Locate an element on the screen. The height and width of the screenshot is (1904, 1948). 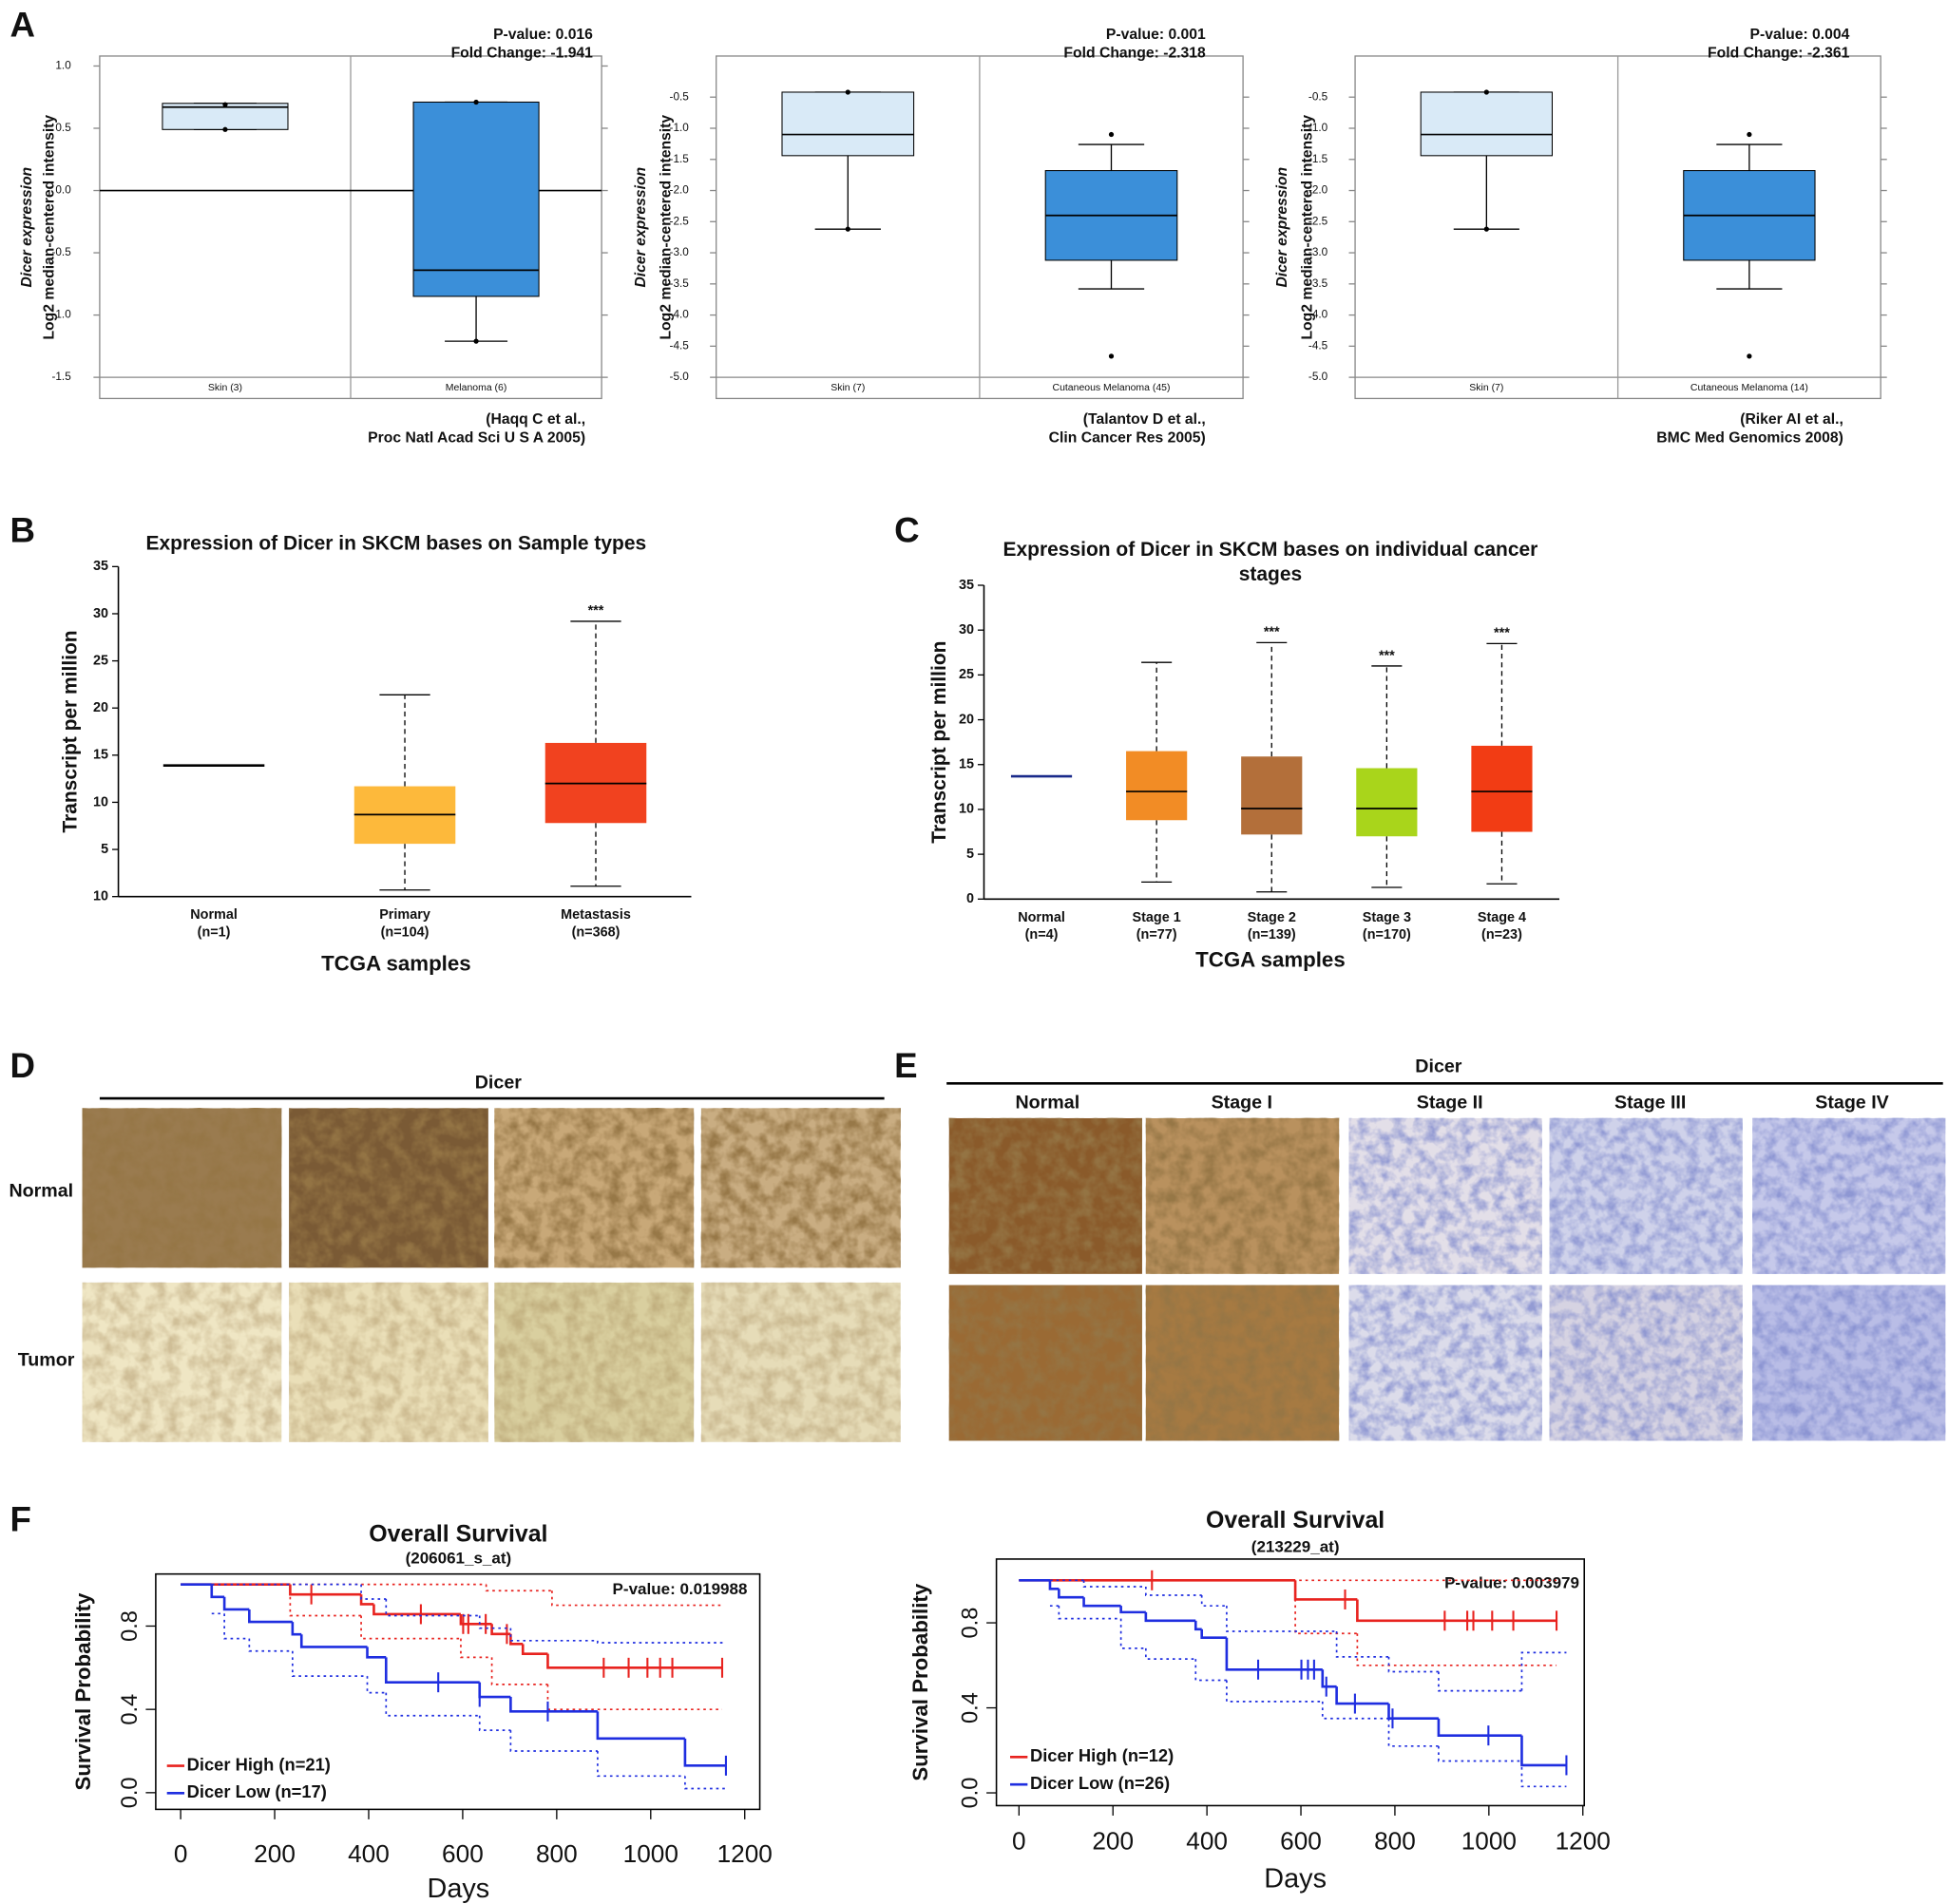
x-tick-label: 1200 is located at coordinates (1583, 1841).